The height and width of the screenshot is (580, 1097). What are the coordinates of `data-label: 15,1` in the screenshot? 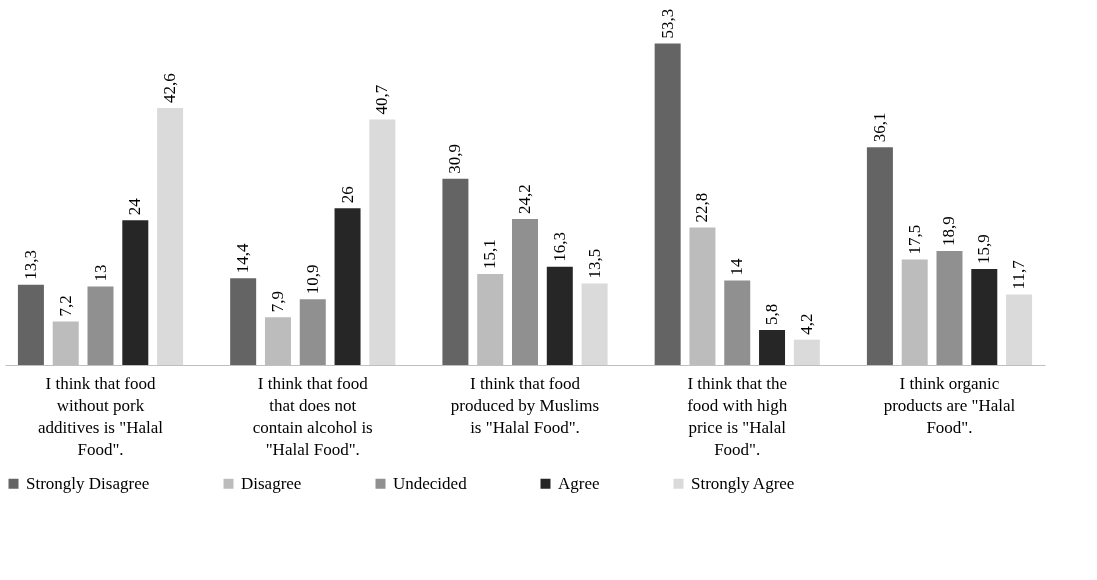 It's located at (490, 254).